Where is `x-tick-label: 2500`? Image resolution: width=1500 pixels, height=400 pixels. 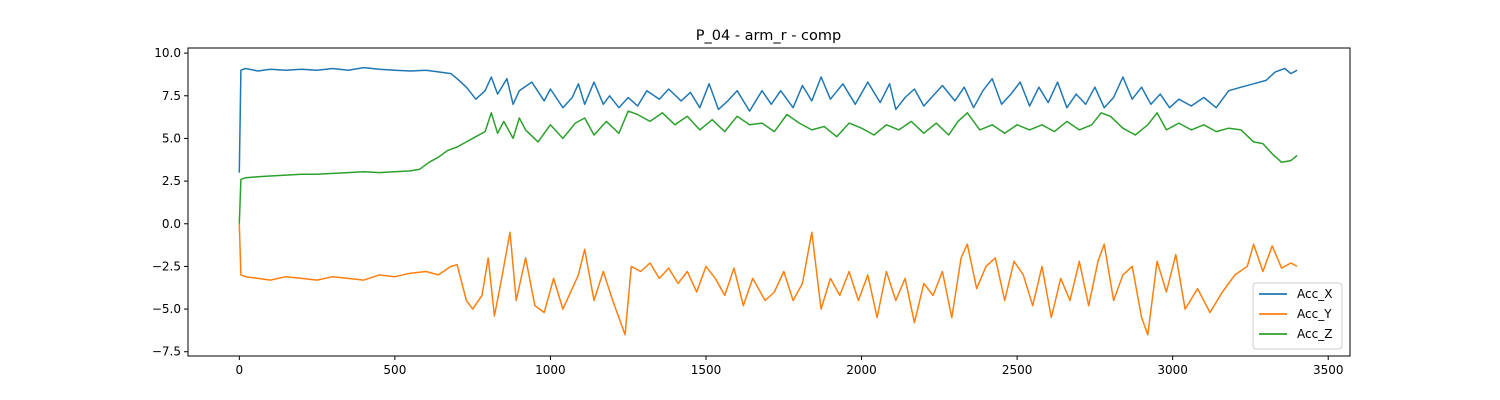 x-tick-label: 2500 is located at coordinates (1017, 370).